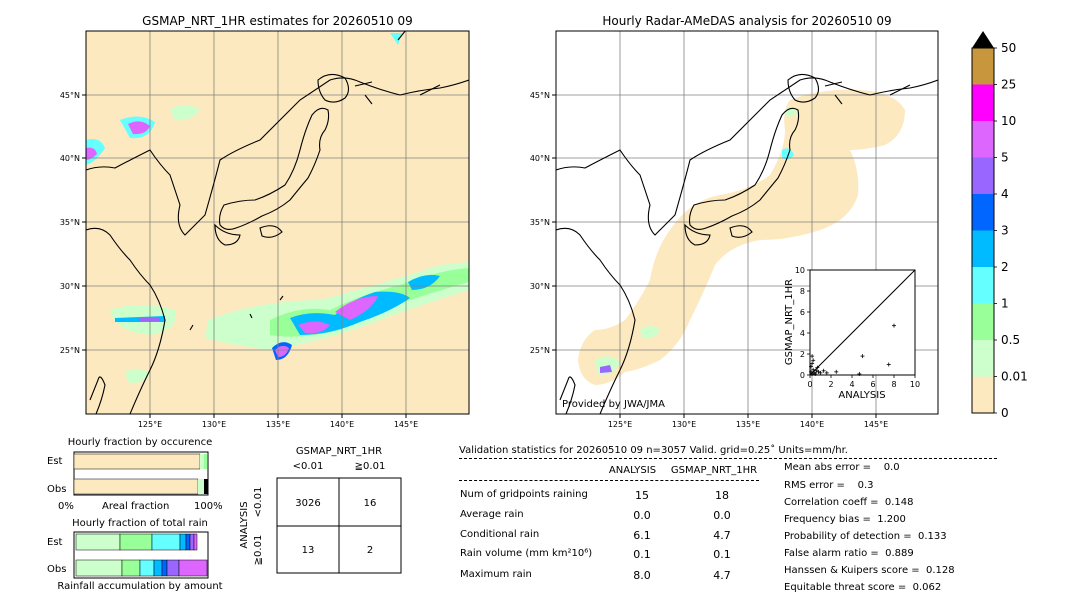  I want to click on stat-analysis-value: 0.1, so click(642, 554).